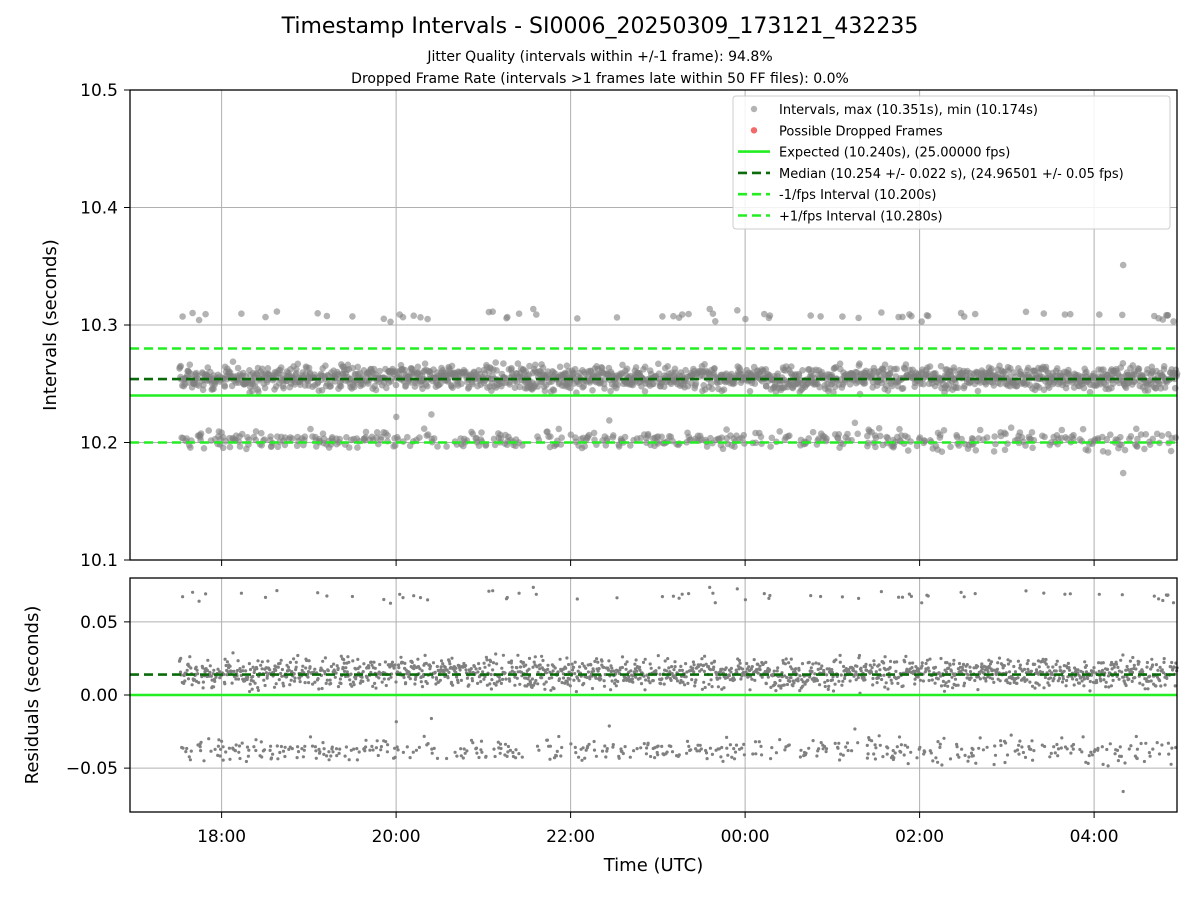 The image size is (1200, 900). I want to click on legend-entry-label: Expected (10.240s), (25.00000 fps), so click(894, 153).